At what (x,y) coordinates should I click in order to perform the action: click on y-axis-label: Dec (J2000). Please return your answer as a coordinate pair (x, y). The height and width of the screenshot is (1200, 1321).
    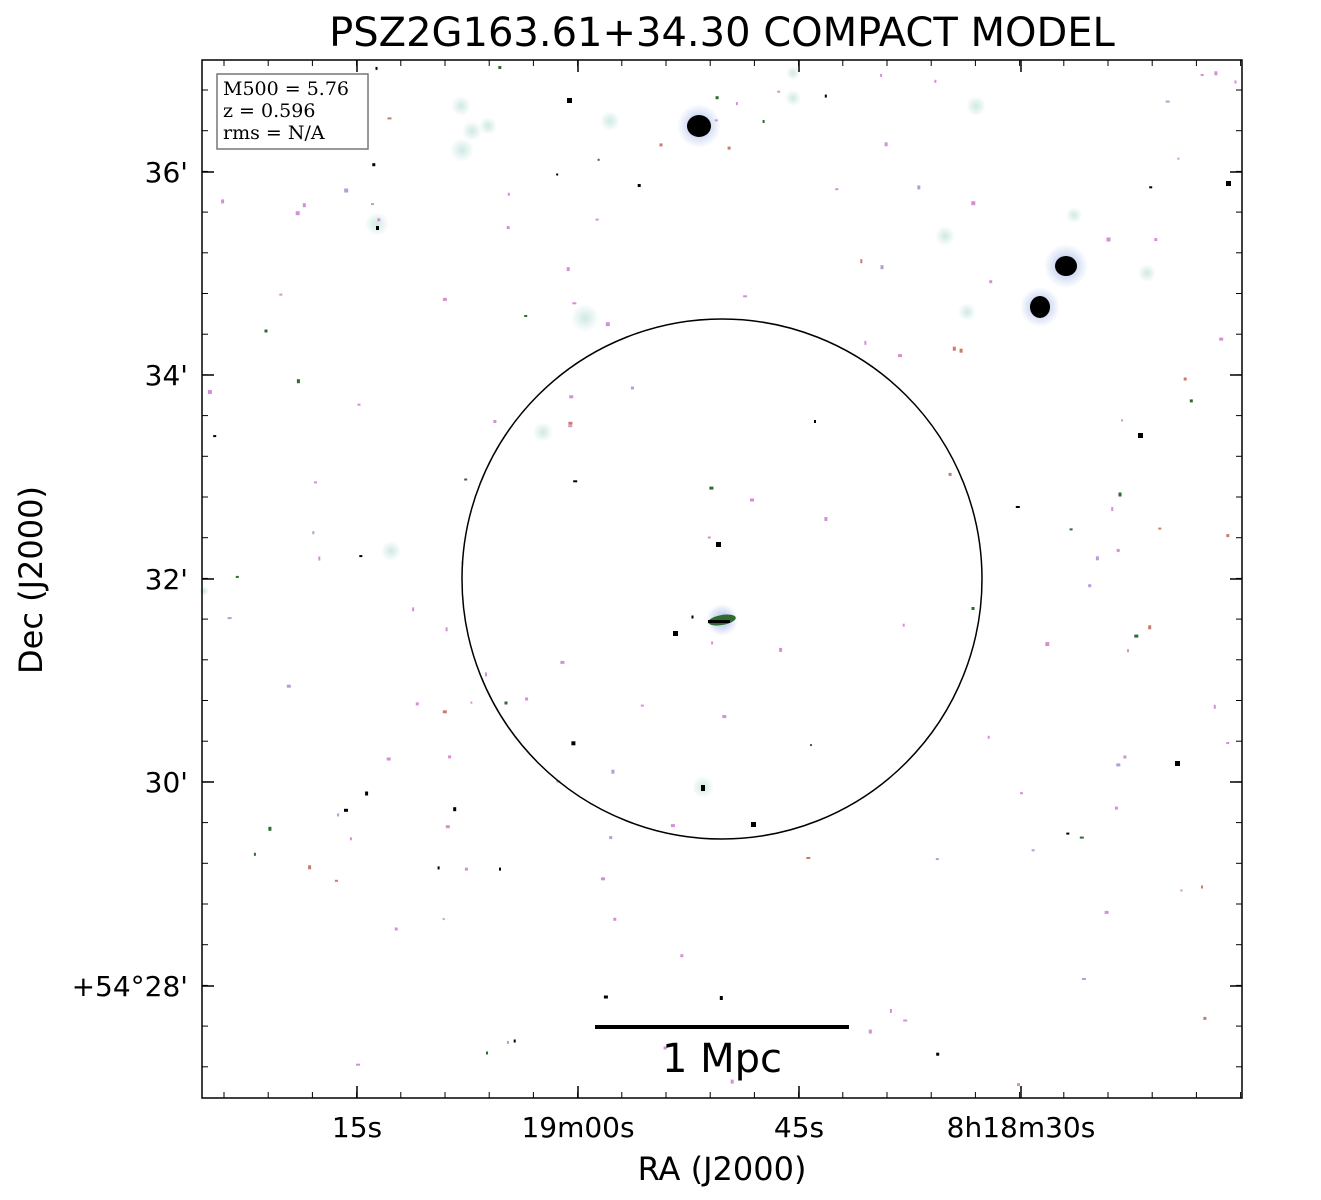
    Looking at the image, I should click on (31, 580).